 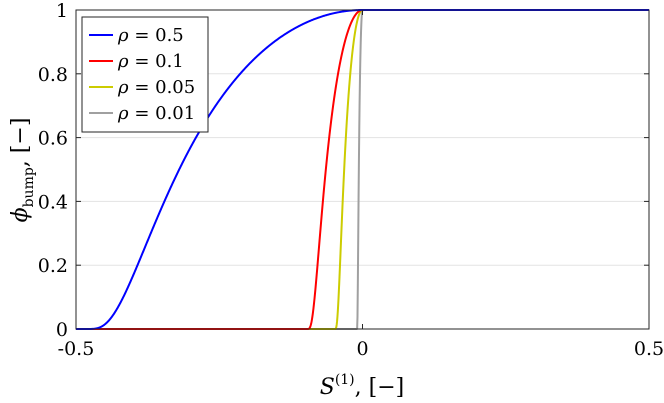 What do you see at coordinates (649, 349) in the screenshot?
I see `x-tick-label: 0.5` at bounding box center [649, 349].